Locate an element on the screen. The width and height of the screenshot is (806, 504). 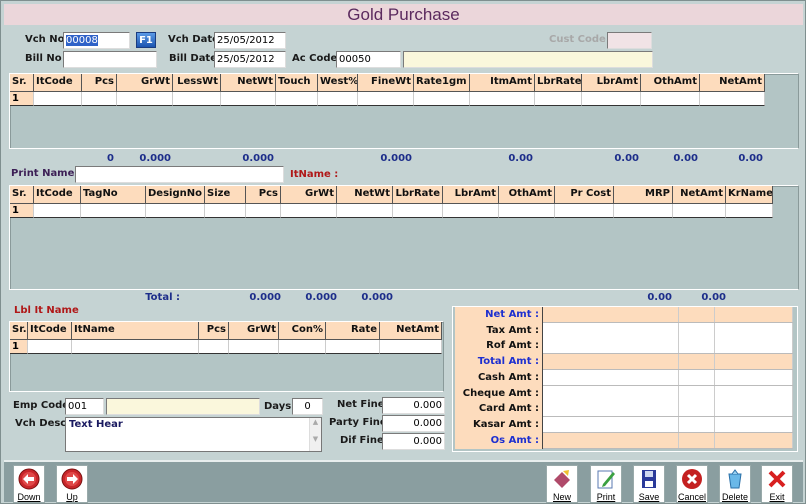
scroll-up-icon: ▲ is located at coordinates (315, 422).